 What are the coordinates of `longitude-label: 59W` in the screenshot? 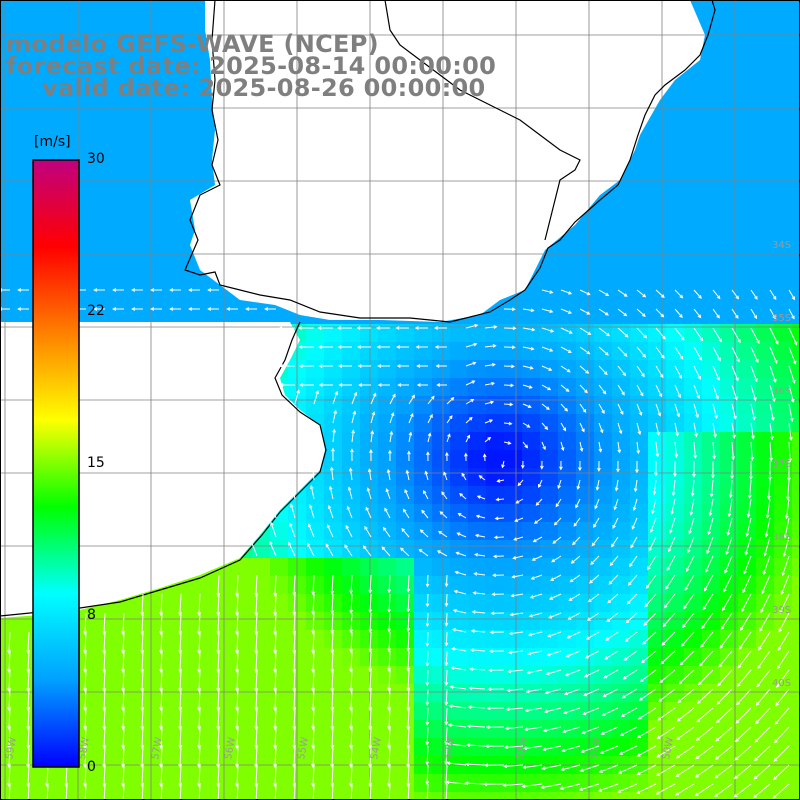 It's located at (11, 748).